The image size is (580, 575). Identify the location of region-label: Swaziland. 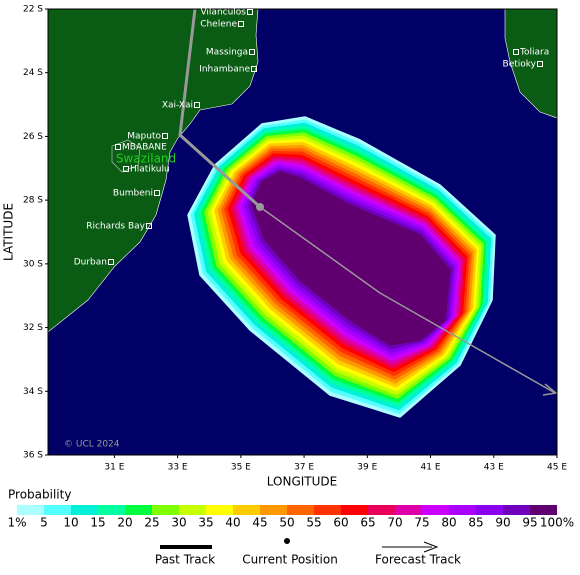
(146, 159).